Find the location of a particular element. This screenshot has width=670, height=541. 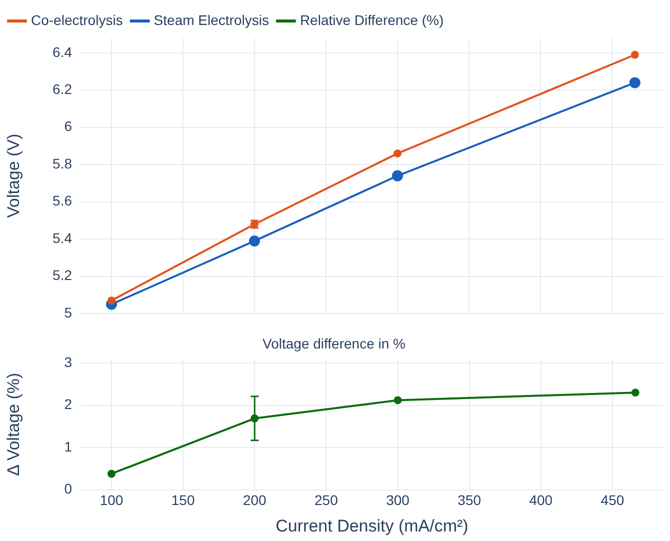

x-tick-label: 200 is located at coordinates (254, 500).